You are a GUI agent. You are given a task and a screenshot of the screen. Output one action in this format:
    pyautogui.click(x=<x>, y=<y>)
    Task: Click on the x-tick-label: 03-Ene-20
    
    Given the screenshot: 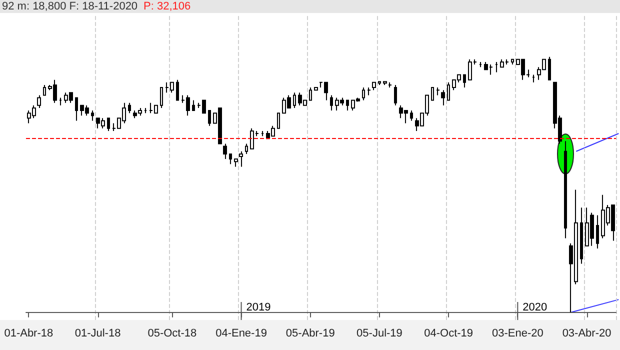 What is the action you would take?
    pyautogui.click(x=518, y=334)
    